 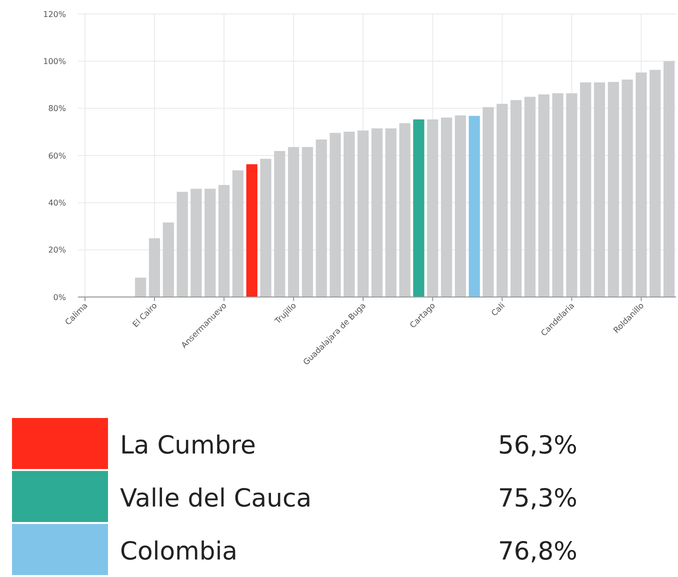 What do you see at coordinates (216, 497) in the screenshot?
I see `legend-label: Valle del Cauca` at bounding box center [216, 497].